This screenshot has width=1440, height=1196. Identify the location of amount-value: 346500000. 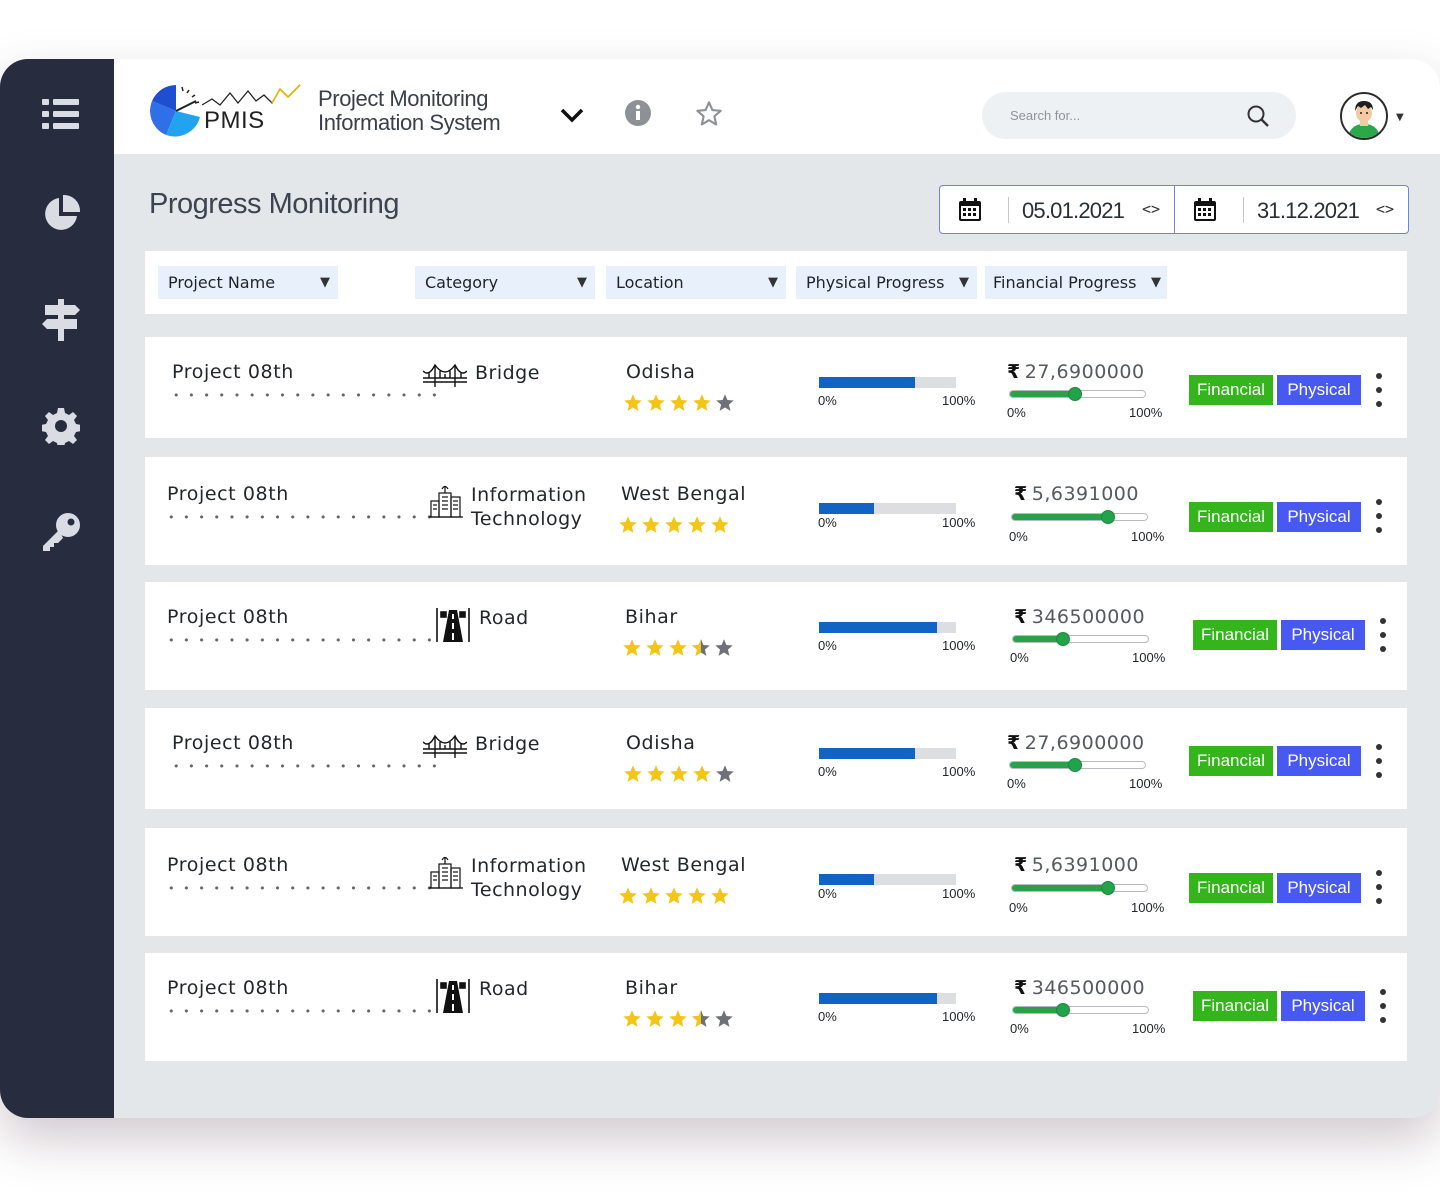
(1088, 617).